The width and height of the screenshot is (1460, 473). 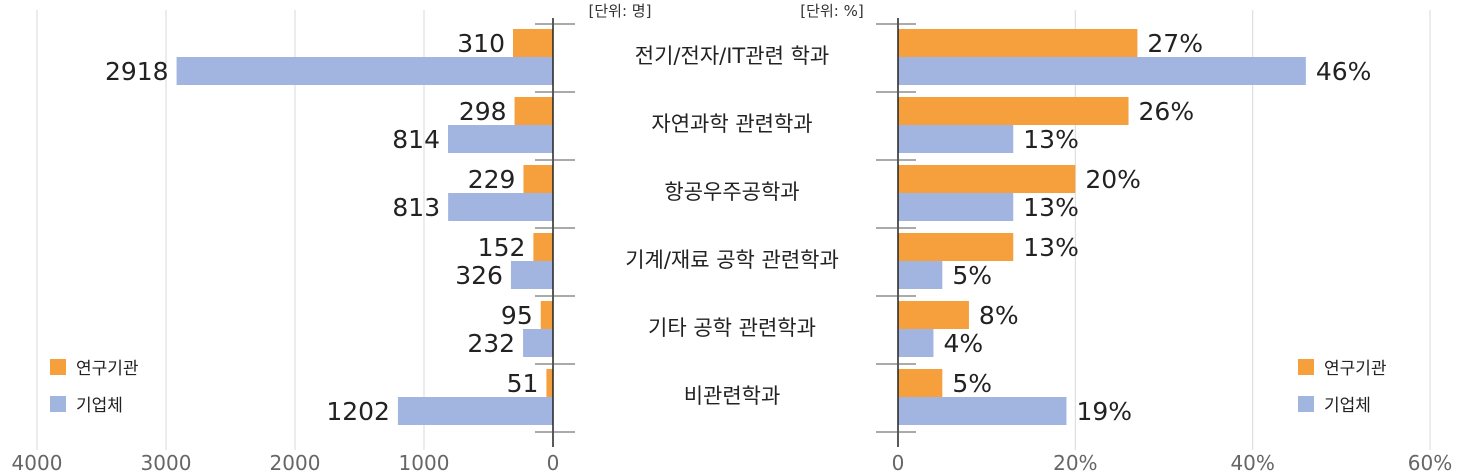 I want to click on left-value-label: 1202, so click(x=358, y=411).